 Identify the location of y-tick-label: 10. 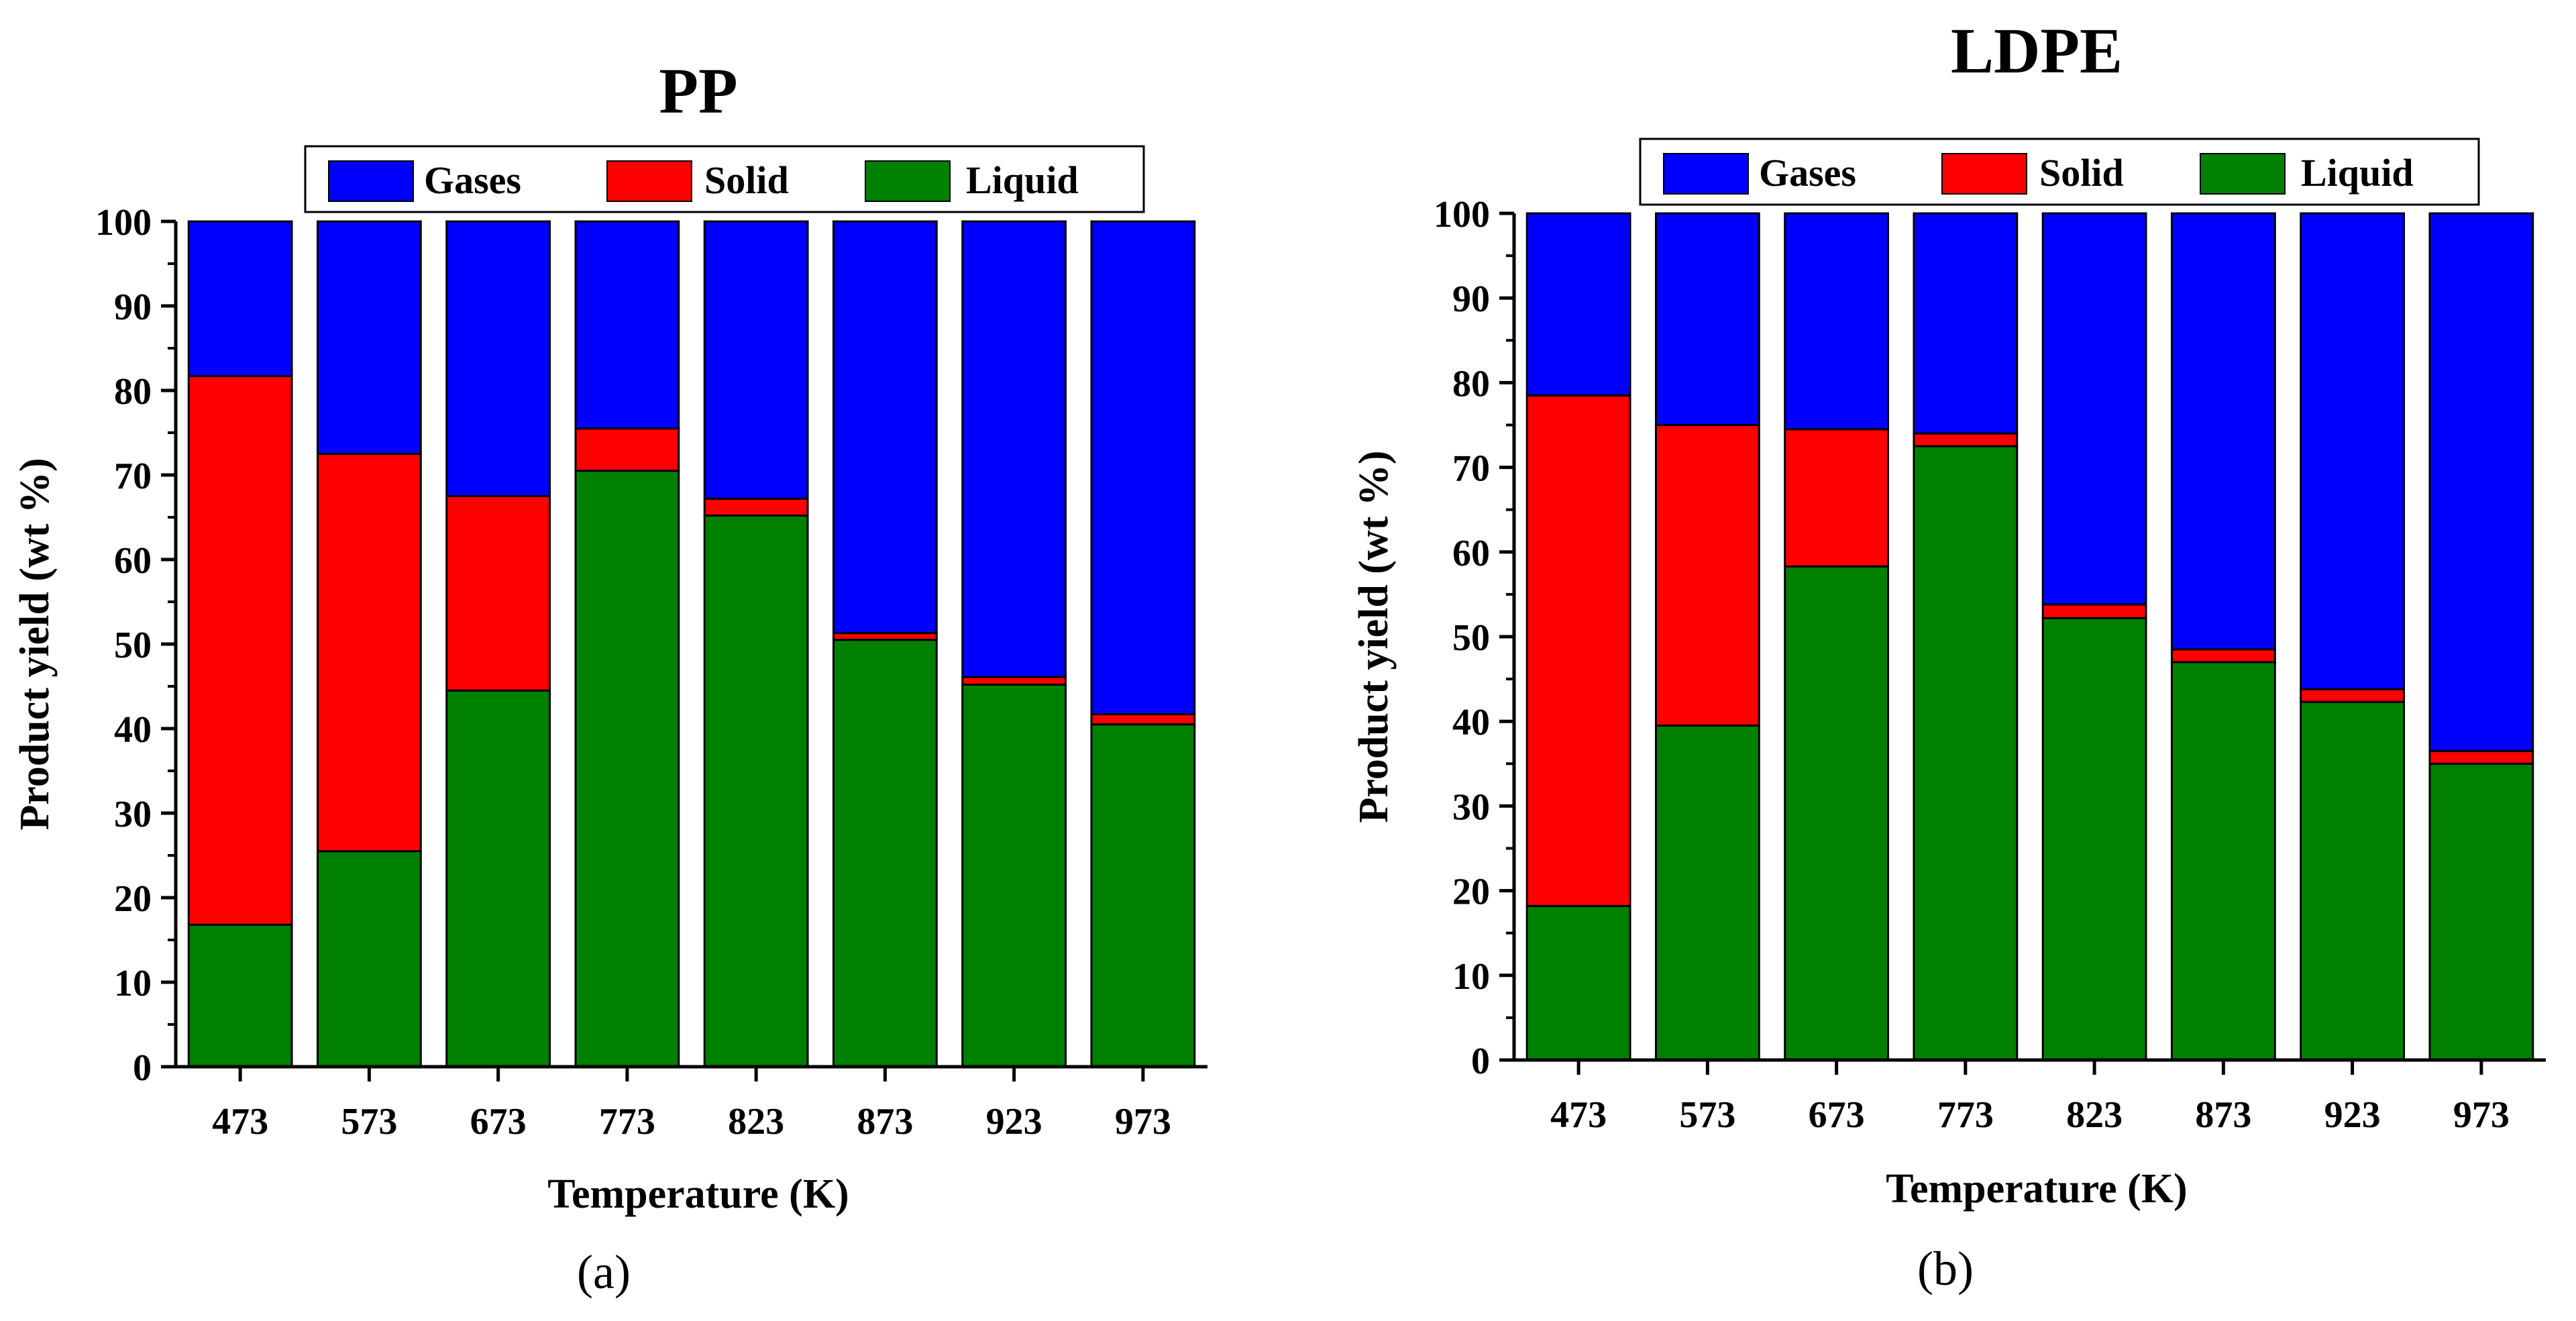
(1471, 977).